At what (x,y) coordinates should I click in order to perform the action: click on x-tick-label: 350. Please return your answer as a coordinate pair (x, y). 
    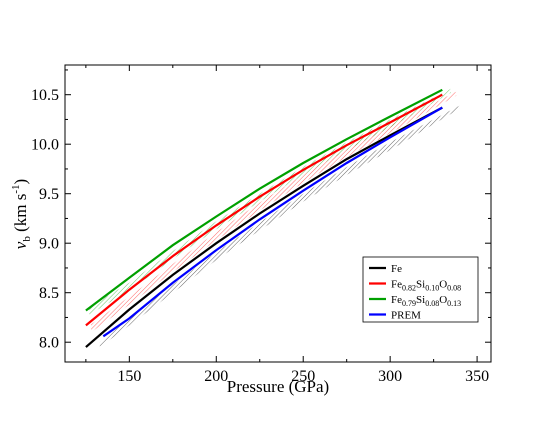
    Looking at the image, I should click on (477, 376).